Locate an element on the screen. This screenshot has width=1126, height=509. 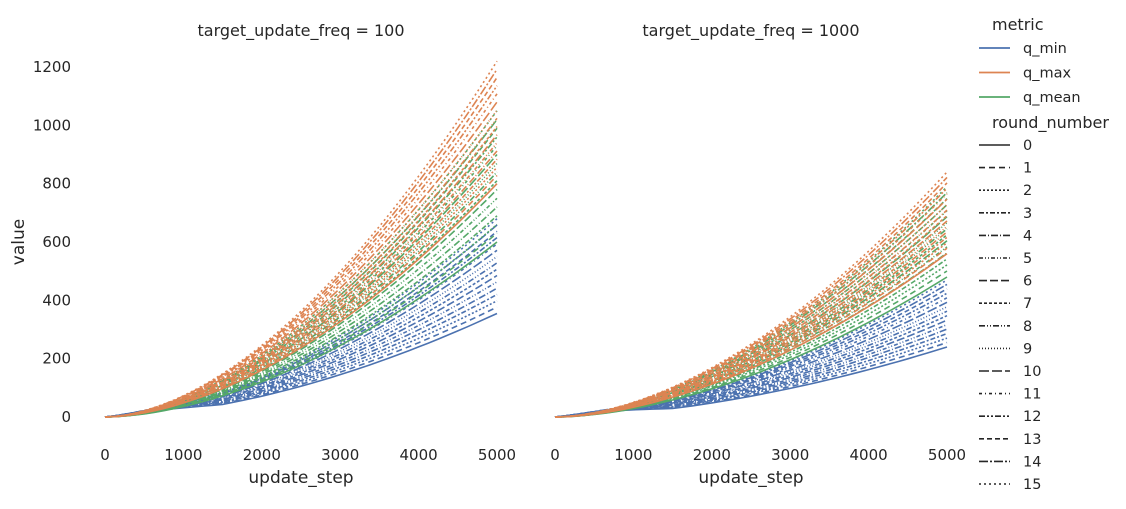
legend-metric-title: metric is located at coordinates (1018, 24).